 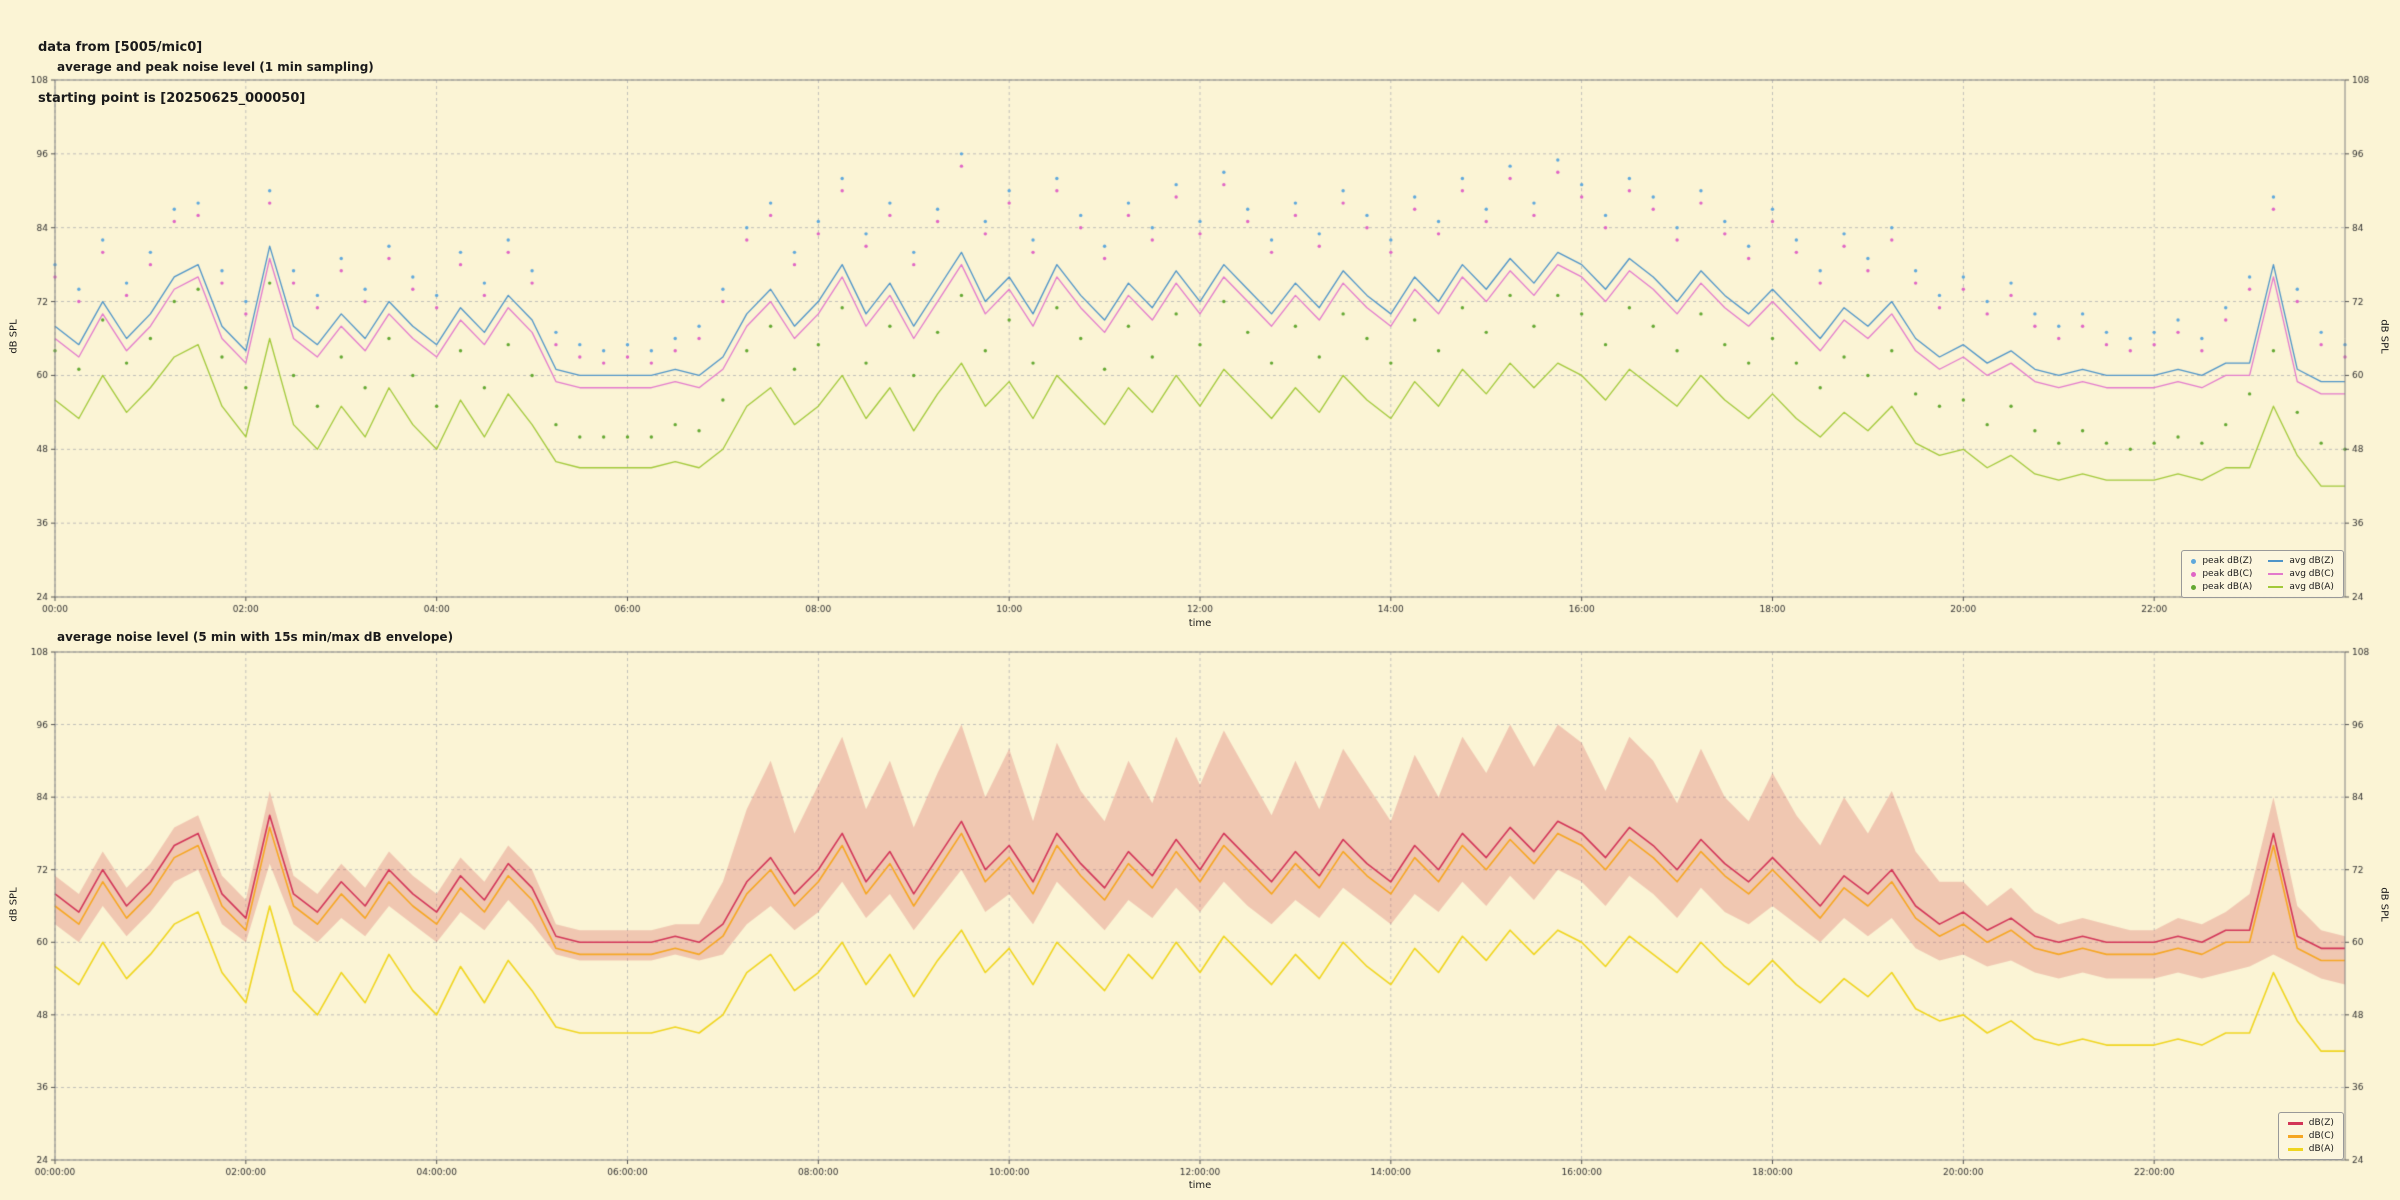 I want to click on bottom-chart-ylabel-right: dB SPL, so click(x=2384, y=904).